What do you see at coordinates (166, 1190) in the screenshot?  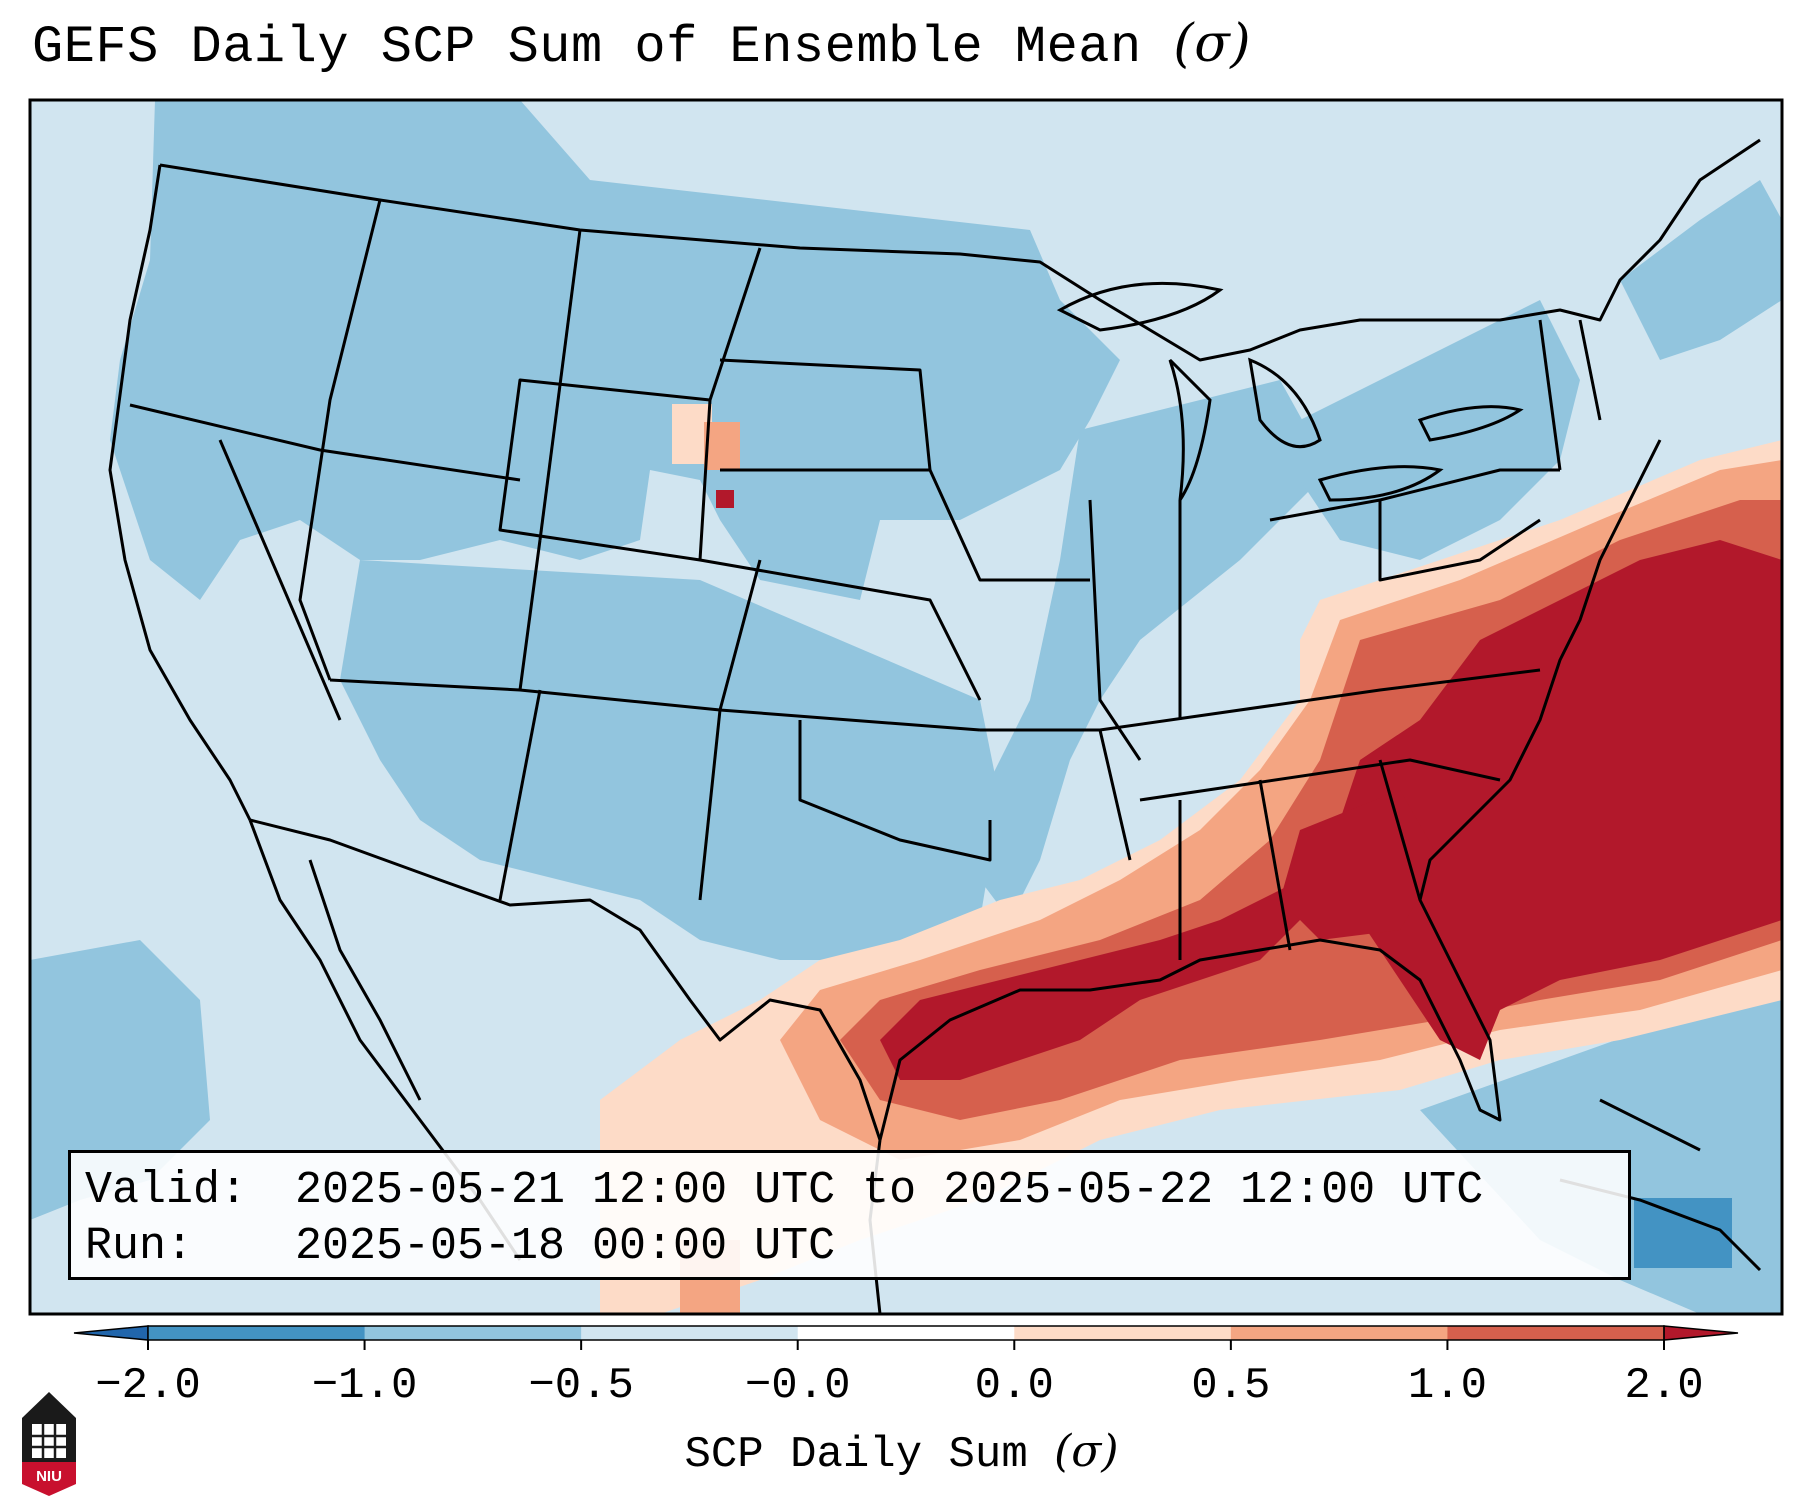 I see `valid-label: Valid:` at bounding box center [166, 1190].